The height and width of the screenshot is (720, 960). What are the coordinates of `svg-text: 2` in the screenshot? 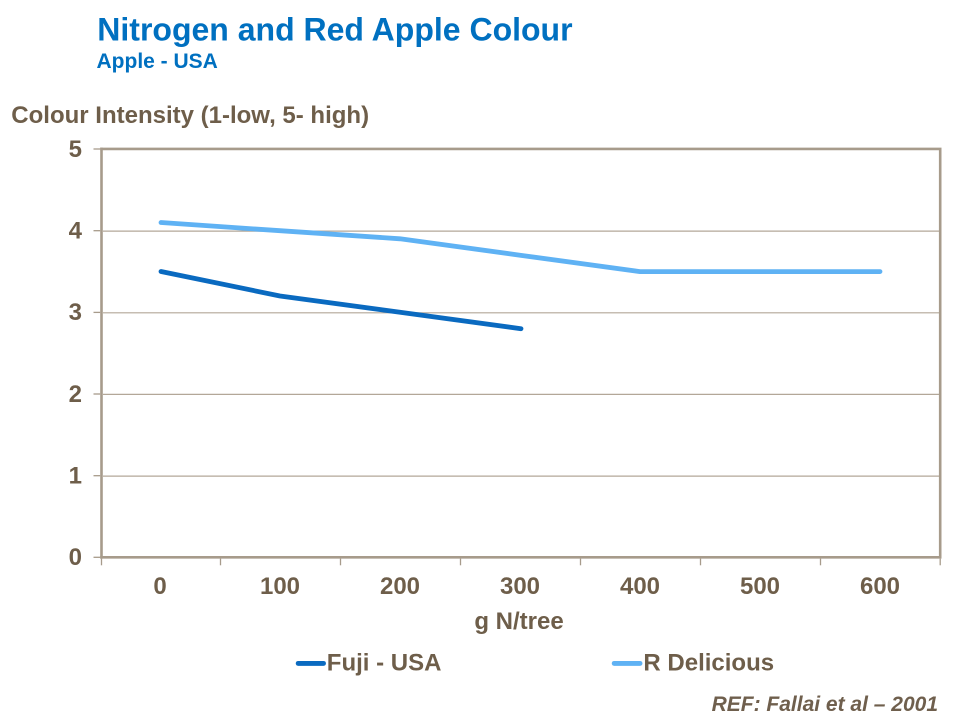 It's located at (75, 394).